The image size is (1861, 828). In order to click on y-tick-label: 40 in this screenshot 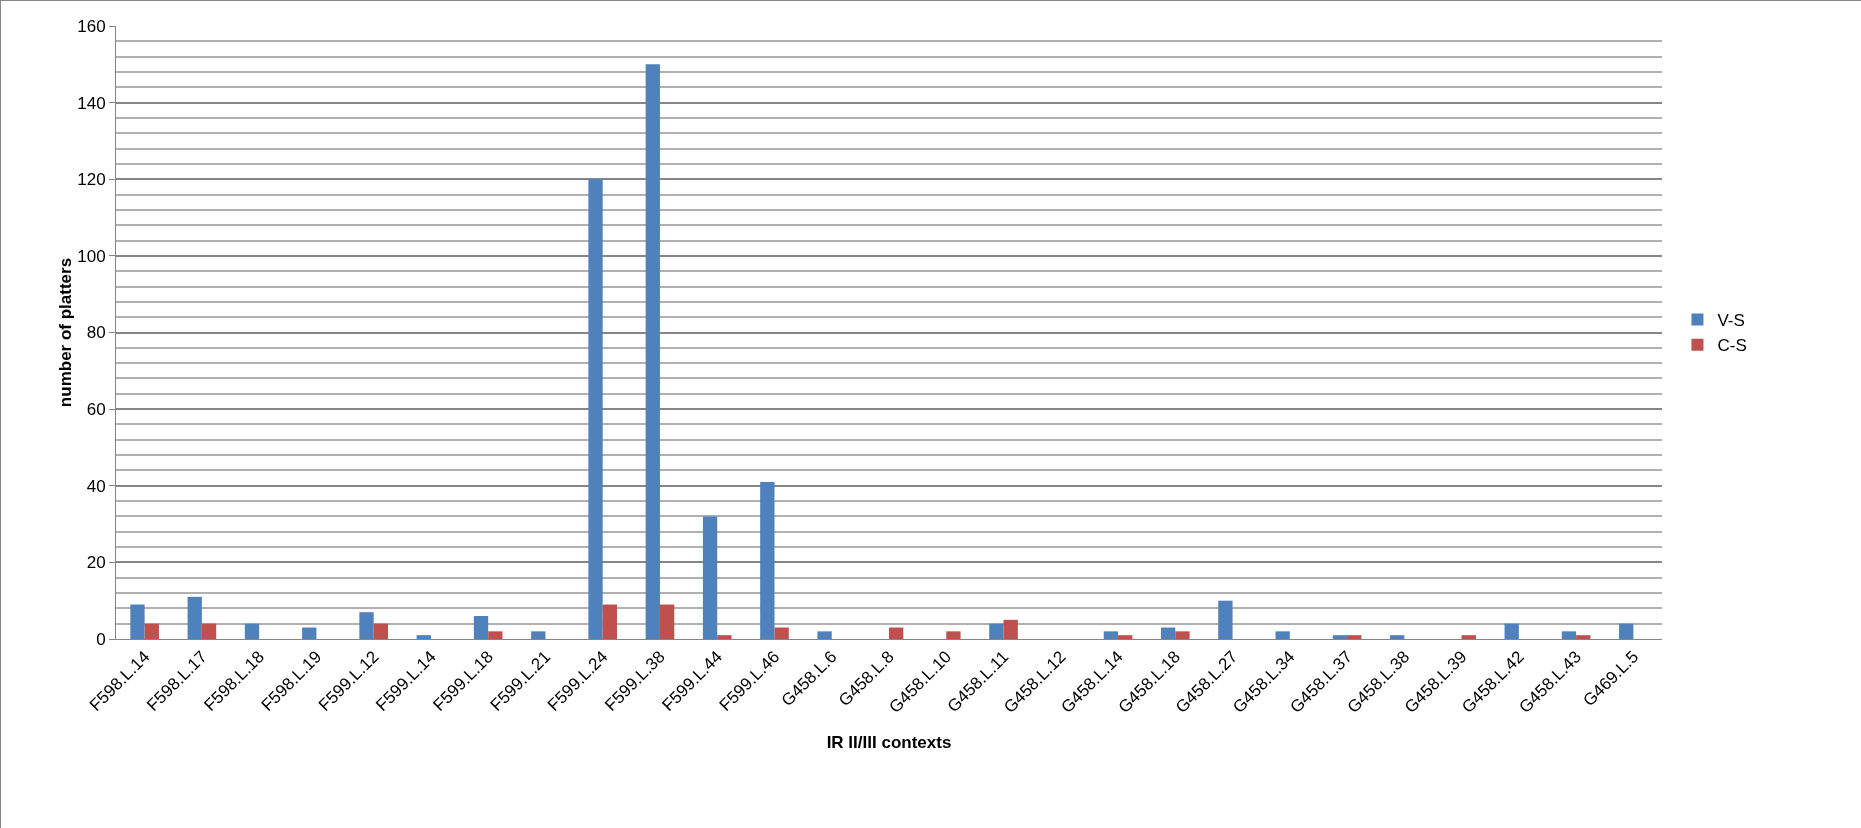, I will do `click(96, 486)`.